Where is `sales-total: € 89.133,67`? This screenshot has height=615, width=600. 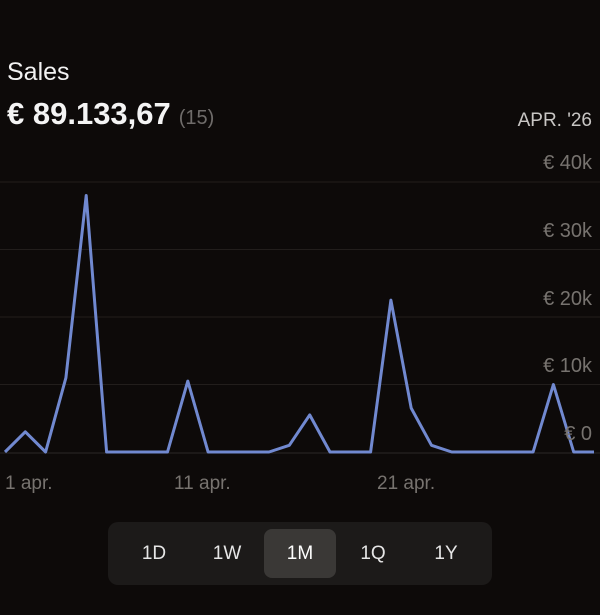 sales-total: € 89.133,67 is located at coordinates (89, 113).